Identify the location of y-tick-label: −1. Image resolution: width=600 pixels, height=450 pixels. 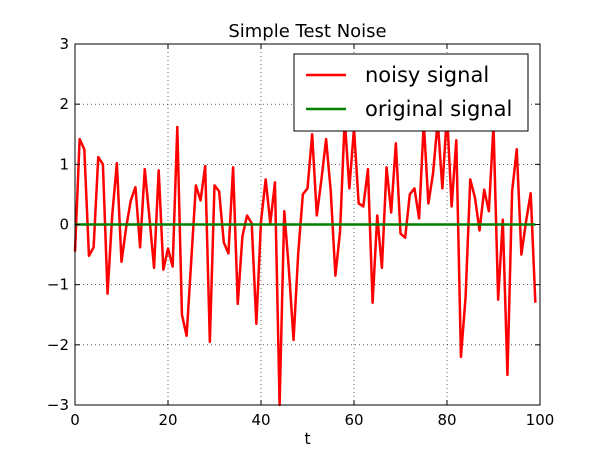
(58, 285).